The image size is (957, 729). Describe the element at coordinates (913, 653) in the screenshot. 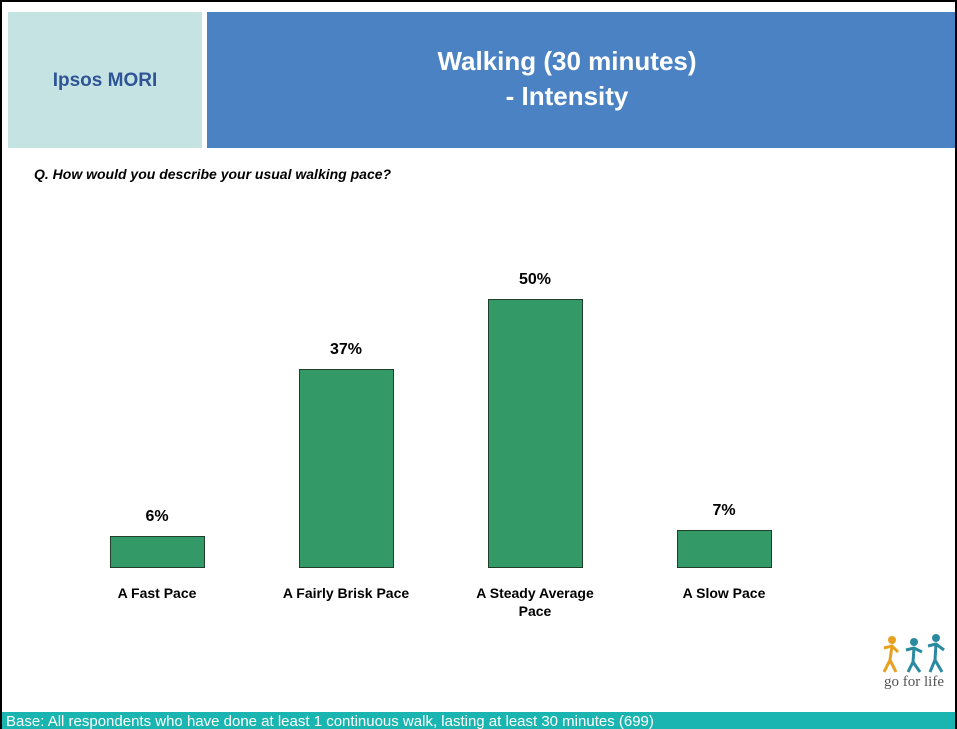

I see `logo-figures` at that location.